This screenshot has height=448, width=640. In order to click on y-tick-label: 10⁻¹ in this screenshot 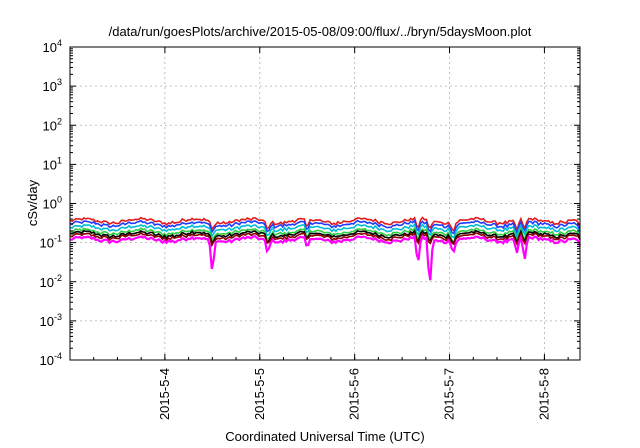, I will do `click(51, 242)`.